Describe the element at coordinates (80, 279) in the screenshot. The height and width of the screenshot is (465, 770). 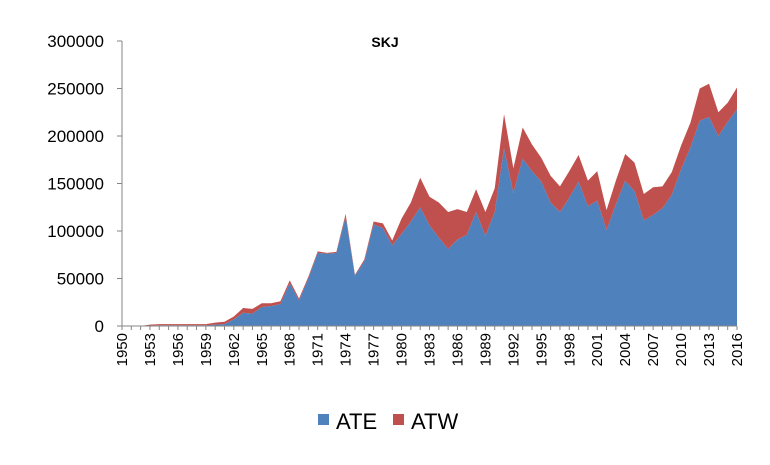
I see `y-tick-label: 50000` at that location.